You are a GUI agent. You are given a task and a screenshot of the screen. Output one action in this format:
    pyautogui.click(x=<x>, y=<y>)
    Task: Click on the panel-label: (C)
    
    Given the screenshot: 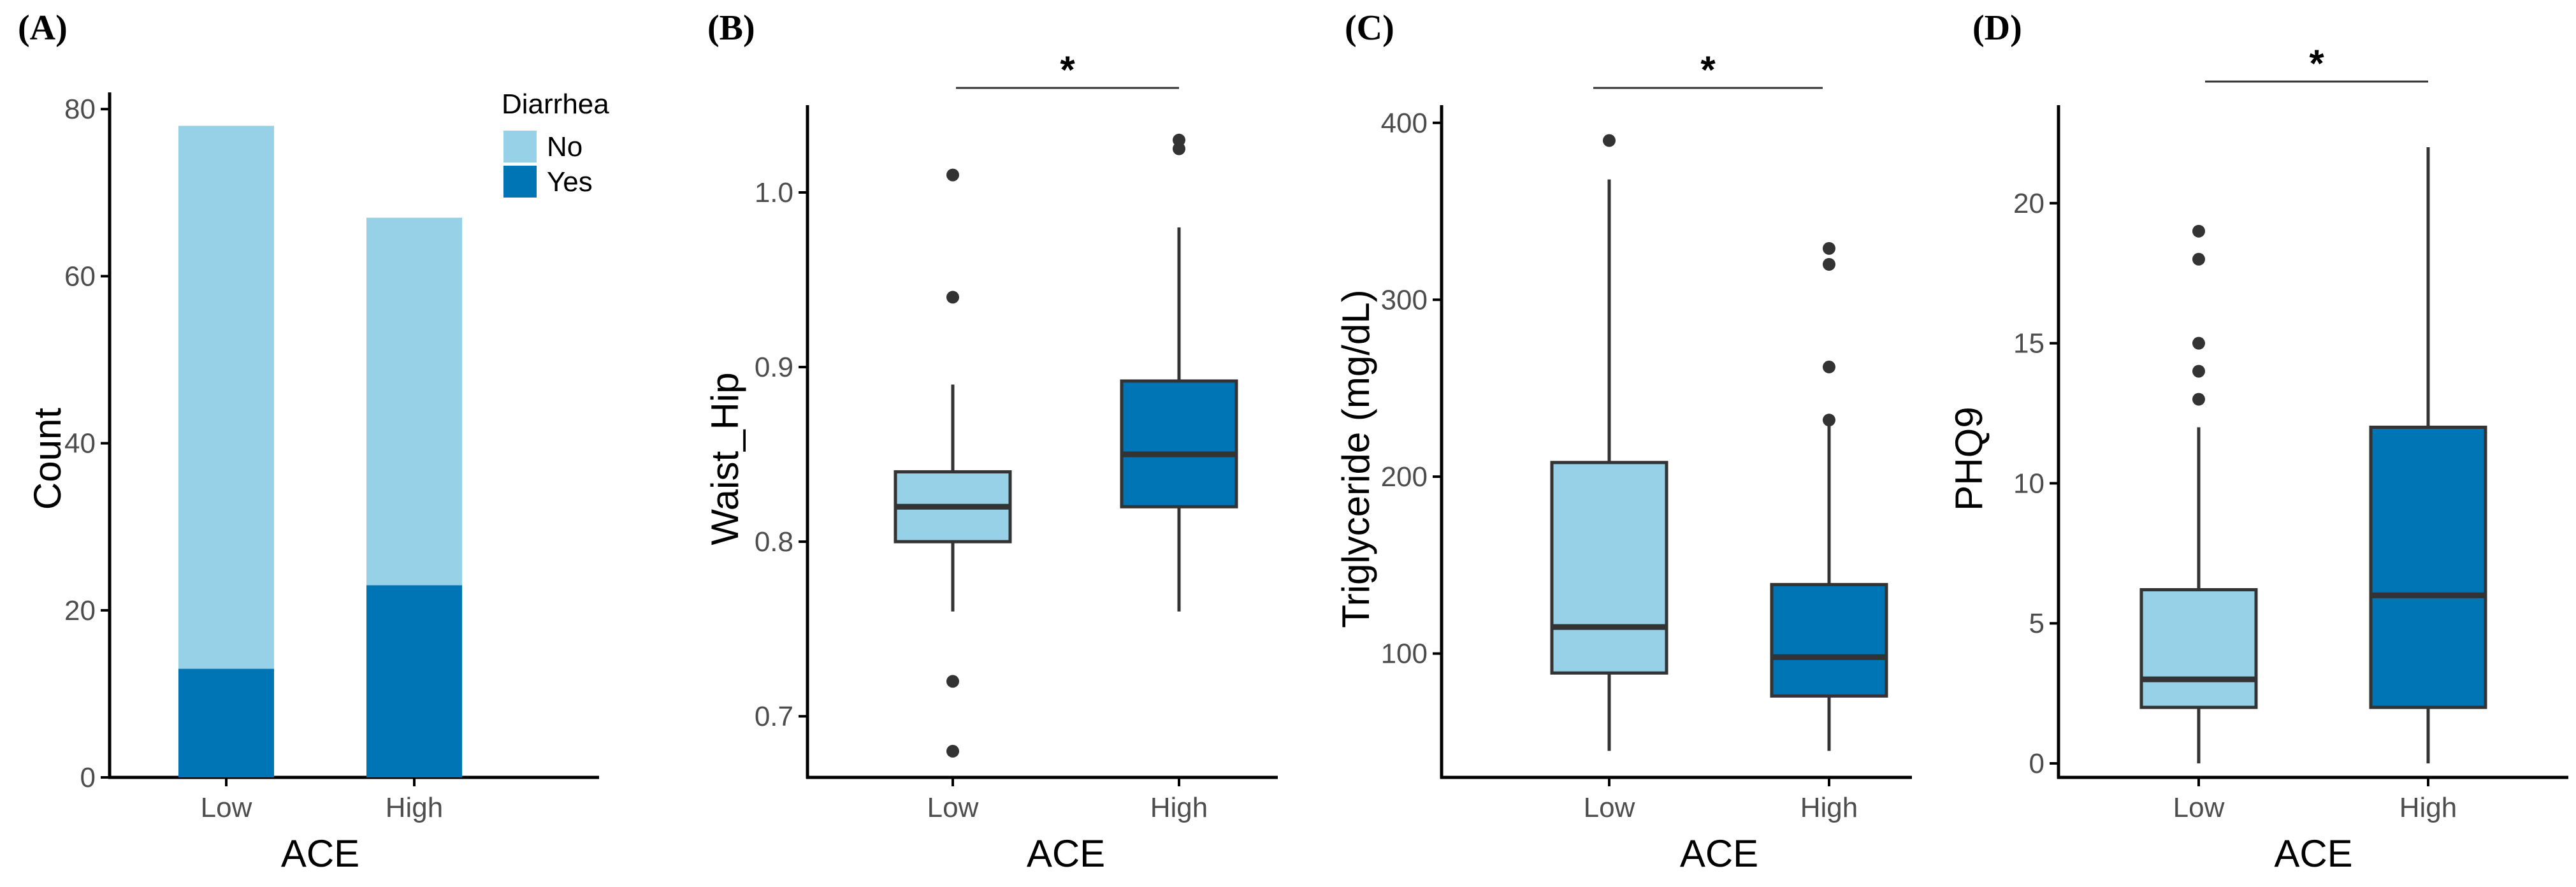 What is the action you would take?
    pyautogui.click(x=1369, y=28)
    